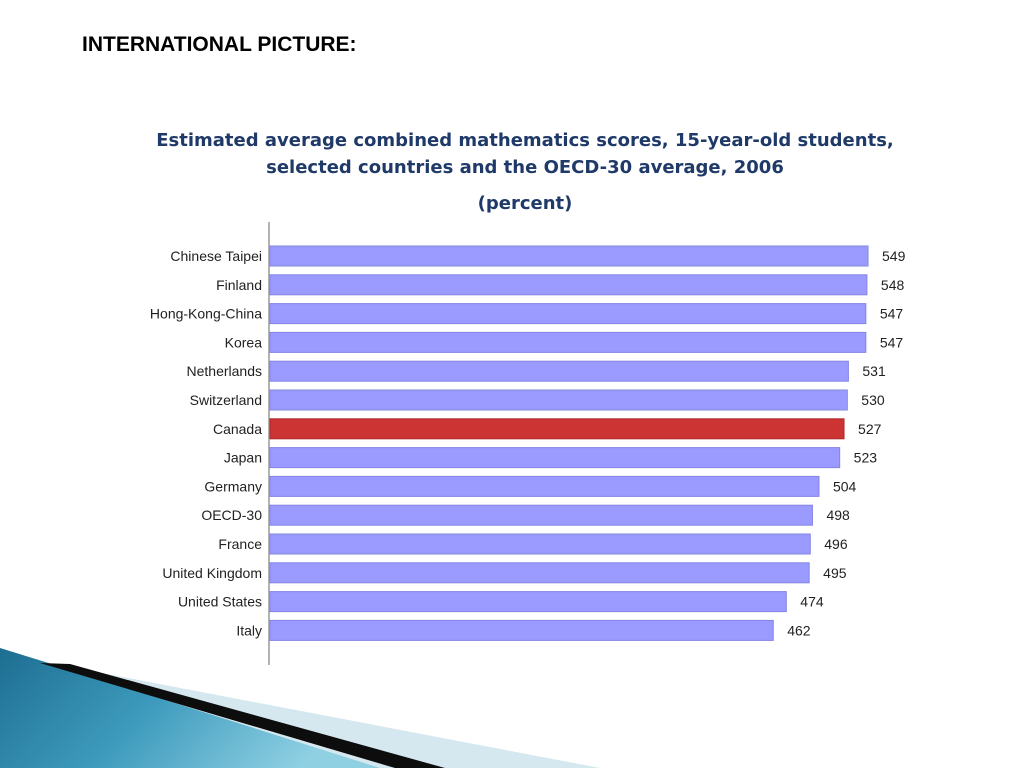  Describe the element at coordinates (225, 371) in the screenshot. I see `category-label: Netherlands` at that location.